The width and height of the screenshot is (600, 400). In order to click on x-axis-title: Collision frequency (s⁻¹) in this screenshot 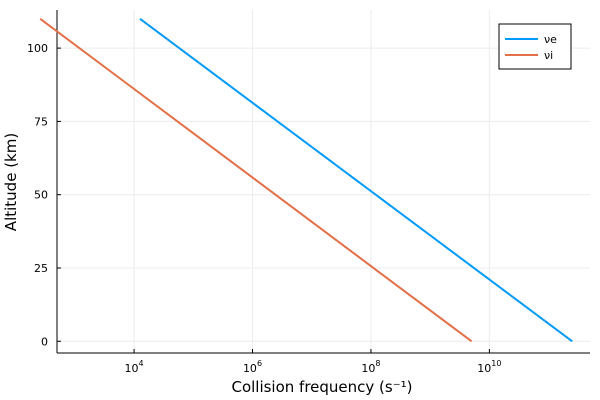, I will do `click(321, 387)`.